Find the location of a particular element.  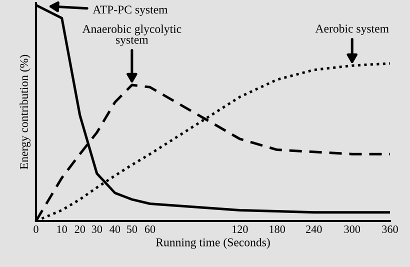

x-tick-label: 180 is located at coordinates (277, 229).